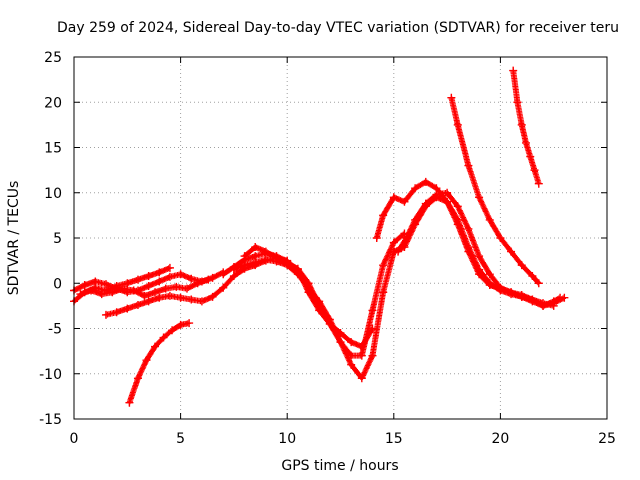  What do you see at coordinates (287, 439) in the screenshot?
I see `x-tick-label: 10` at bounding box center [287, 439].